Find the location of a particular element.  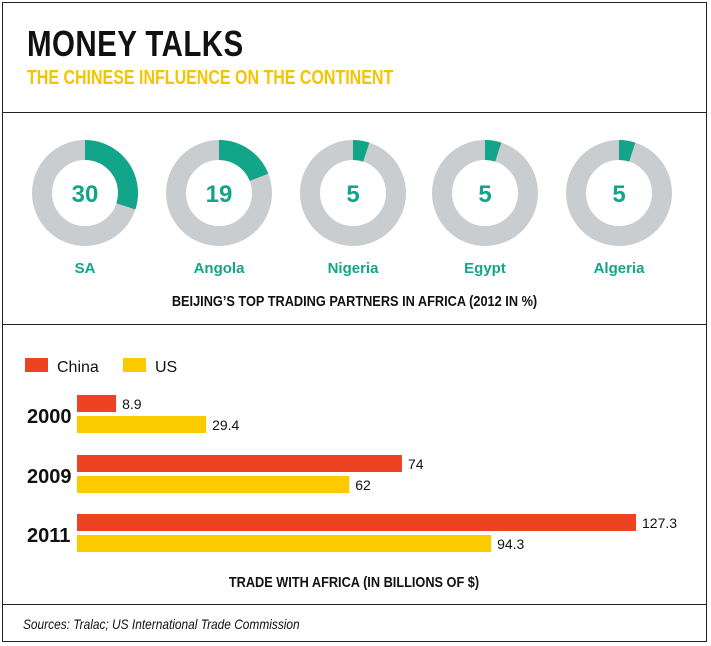

legend-swatch-china is located at coordinates (36, 365).